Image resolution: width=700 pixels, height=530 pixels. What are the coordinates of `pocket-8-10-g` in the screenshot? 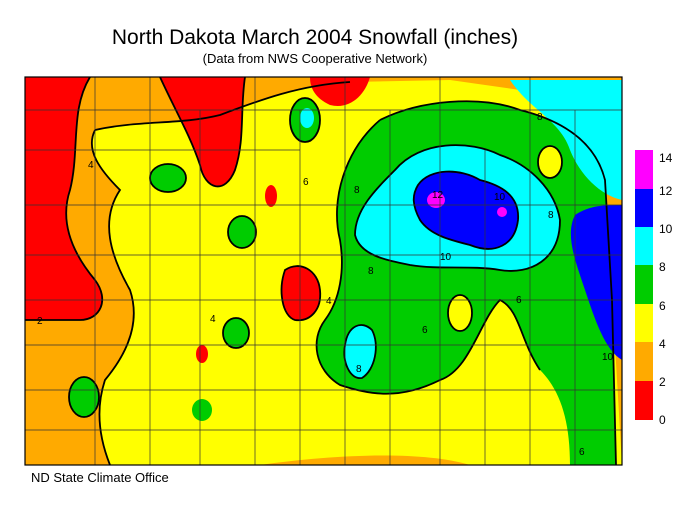 It's located at (307, 118).